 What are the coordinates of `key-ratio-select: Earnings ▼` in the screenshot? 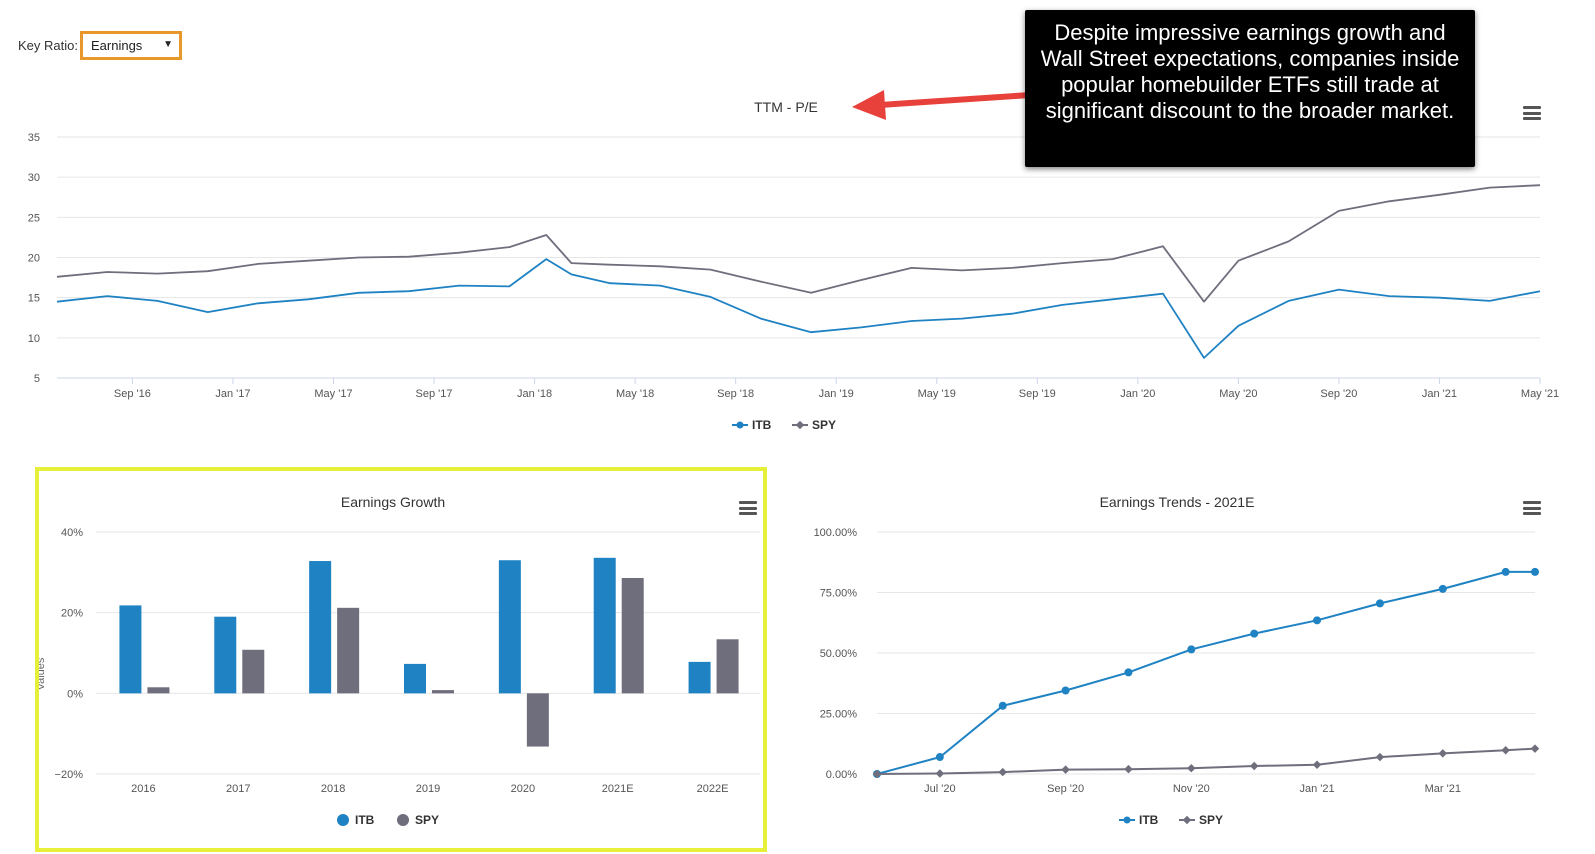 It's located at (131, 45).